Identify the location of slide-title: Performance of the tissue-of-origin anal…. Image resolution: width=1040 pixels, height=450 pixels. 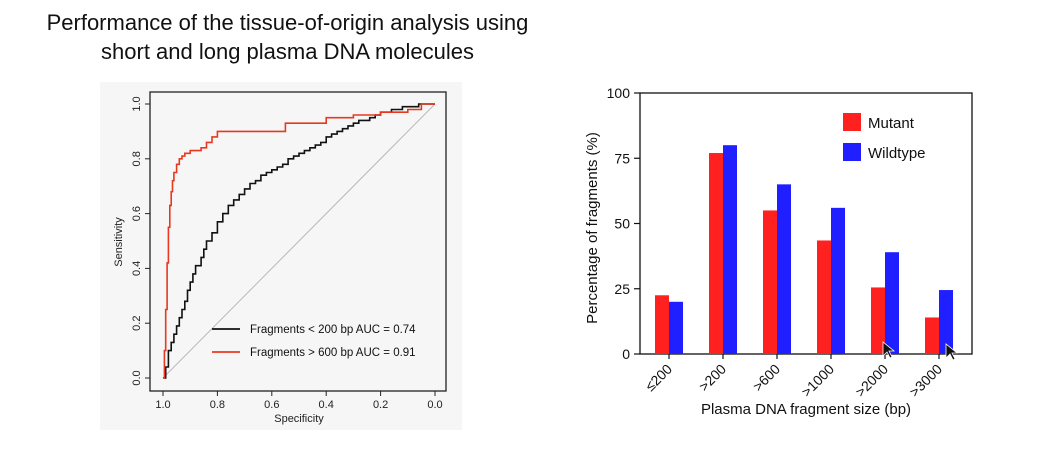
(287, 37).